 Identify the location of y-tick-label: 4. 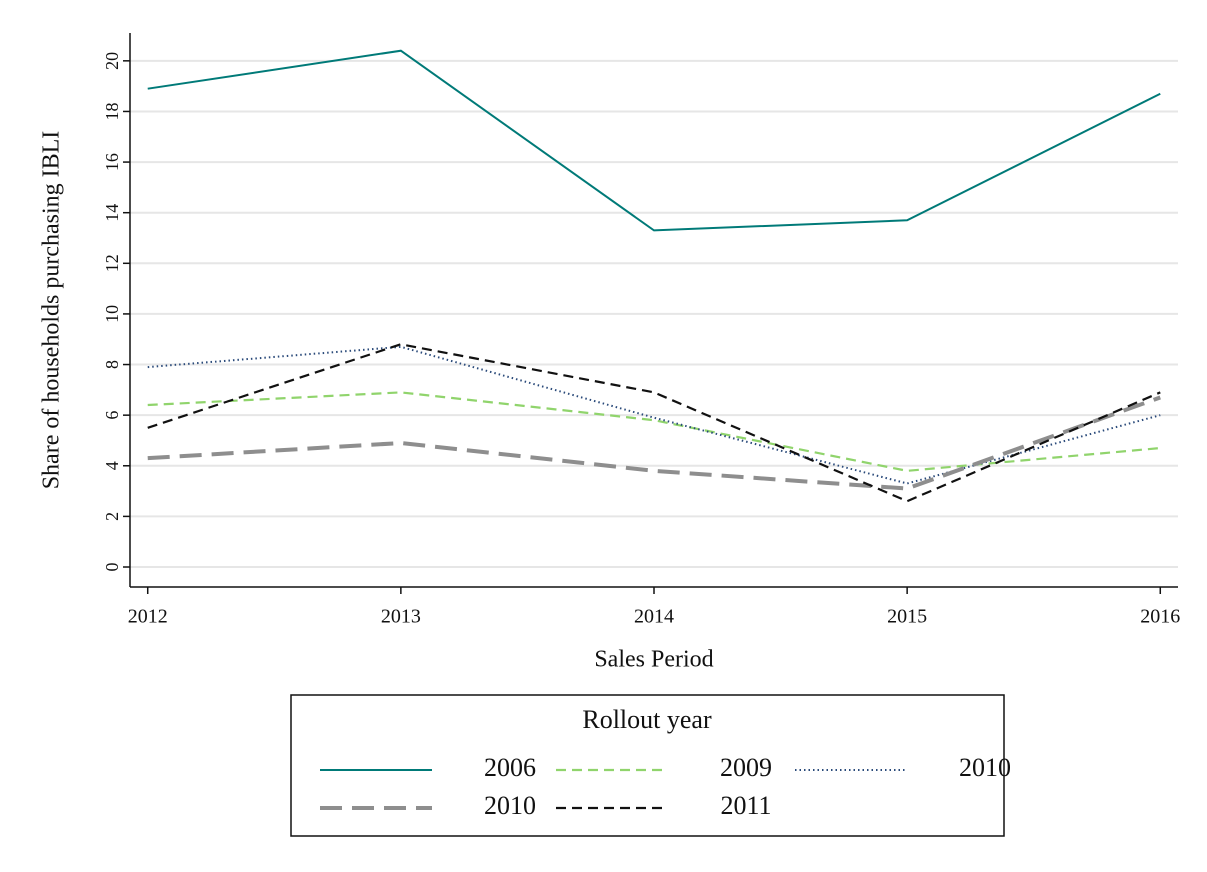
(112, 465).